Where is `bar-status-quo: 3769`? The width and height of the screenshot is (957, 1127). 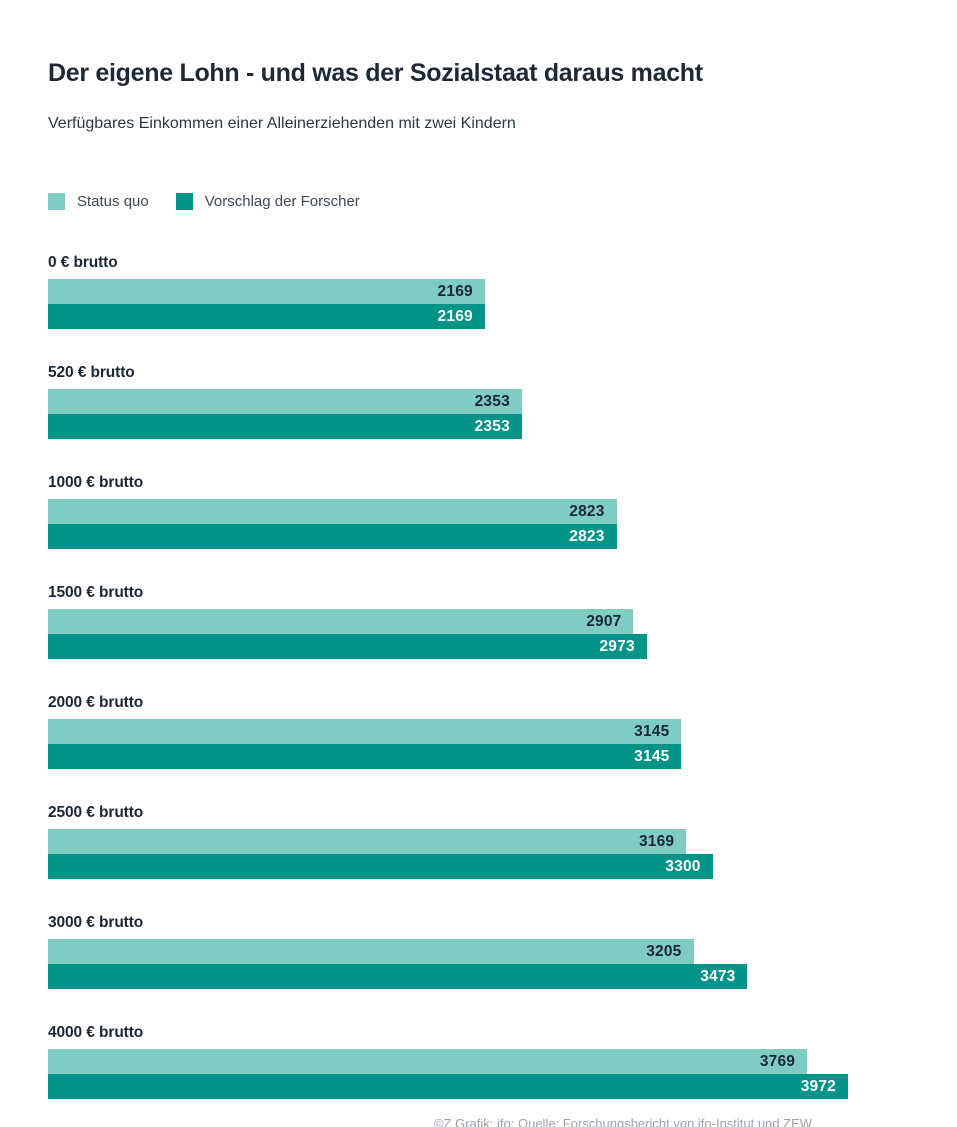
bar-status-quo: 3769 is located at coordinates (428, 1061).